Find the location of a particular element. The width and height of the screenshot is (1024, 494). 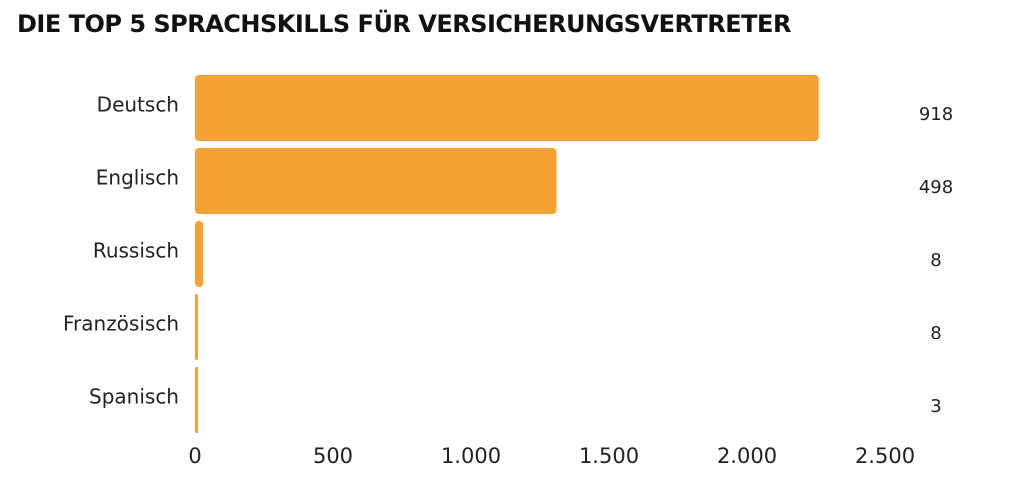

bar-spanisch is located at coordinates (196, 400).